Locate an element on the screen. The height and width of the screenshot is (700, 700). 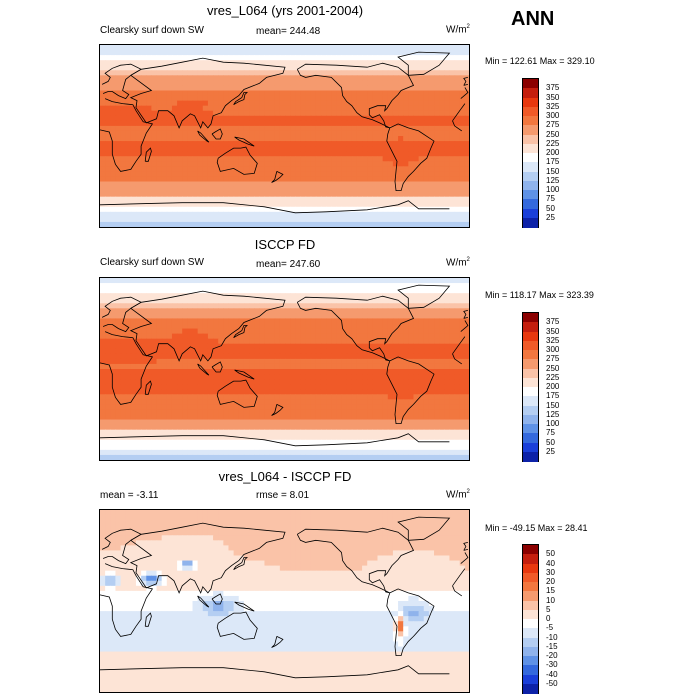
panel-2-title: ISCCP FD is located at coordinates (285, 244).